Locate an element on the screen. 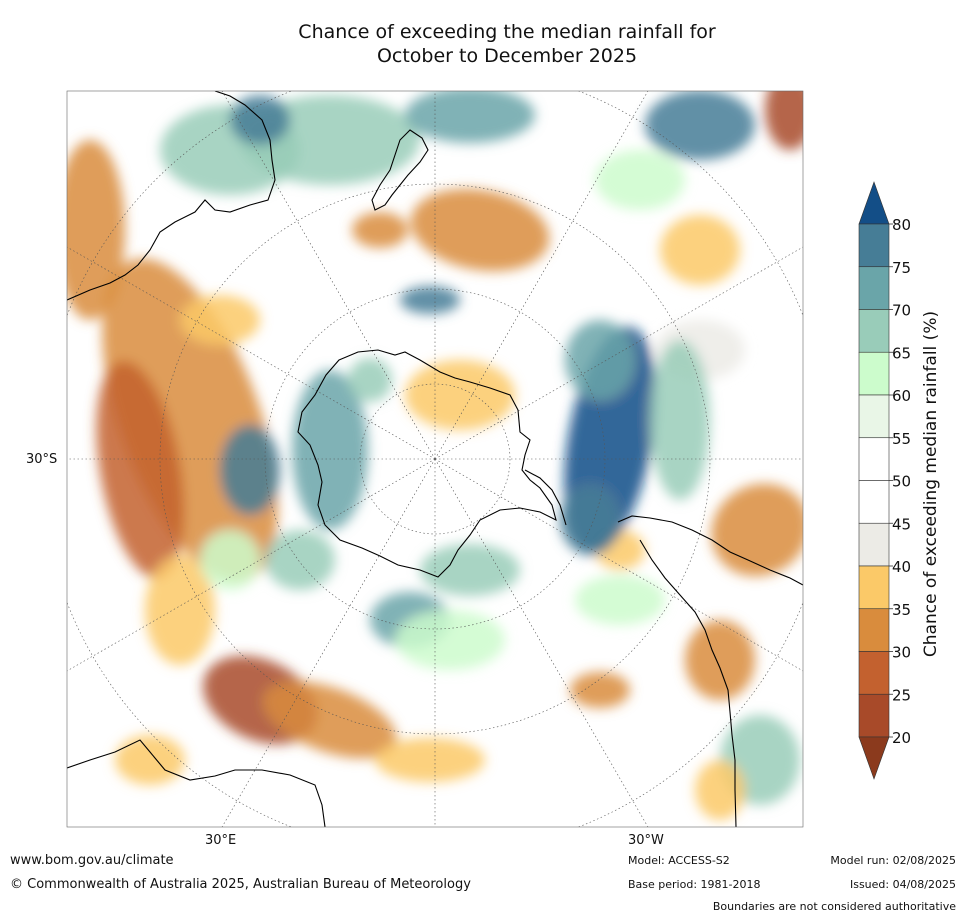 Image resolution: width=965 pixels, height=919 pixels. longitude-label-30e: 30°E is located at coordinates (221, 840).